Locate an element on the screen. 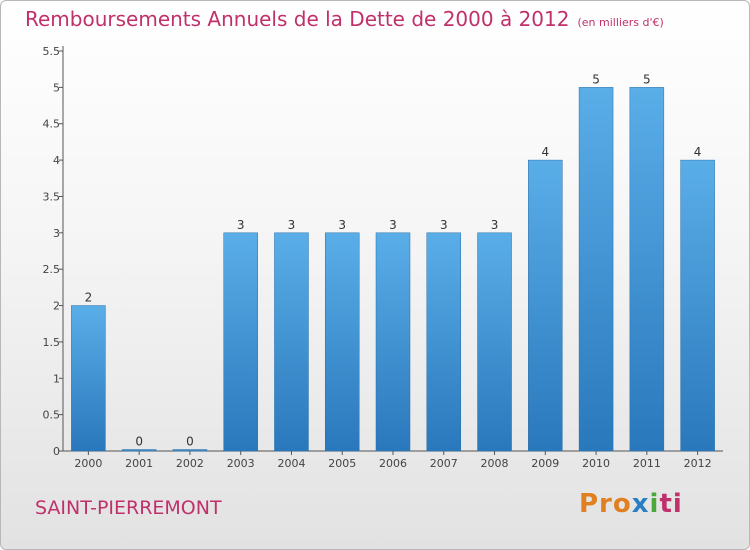 The image size is (750, 550). y-tick-label: 2.5 is located at coordinates (52, 269).